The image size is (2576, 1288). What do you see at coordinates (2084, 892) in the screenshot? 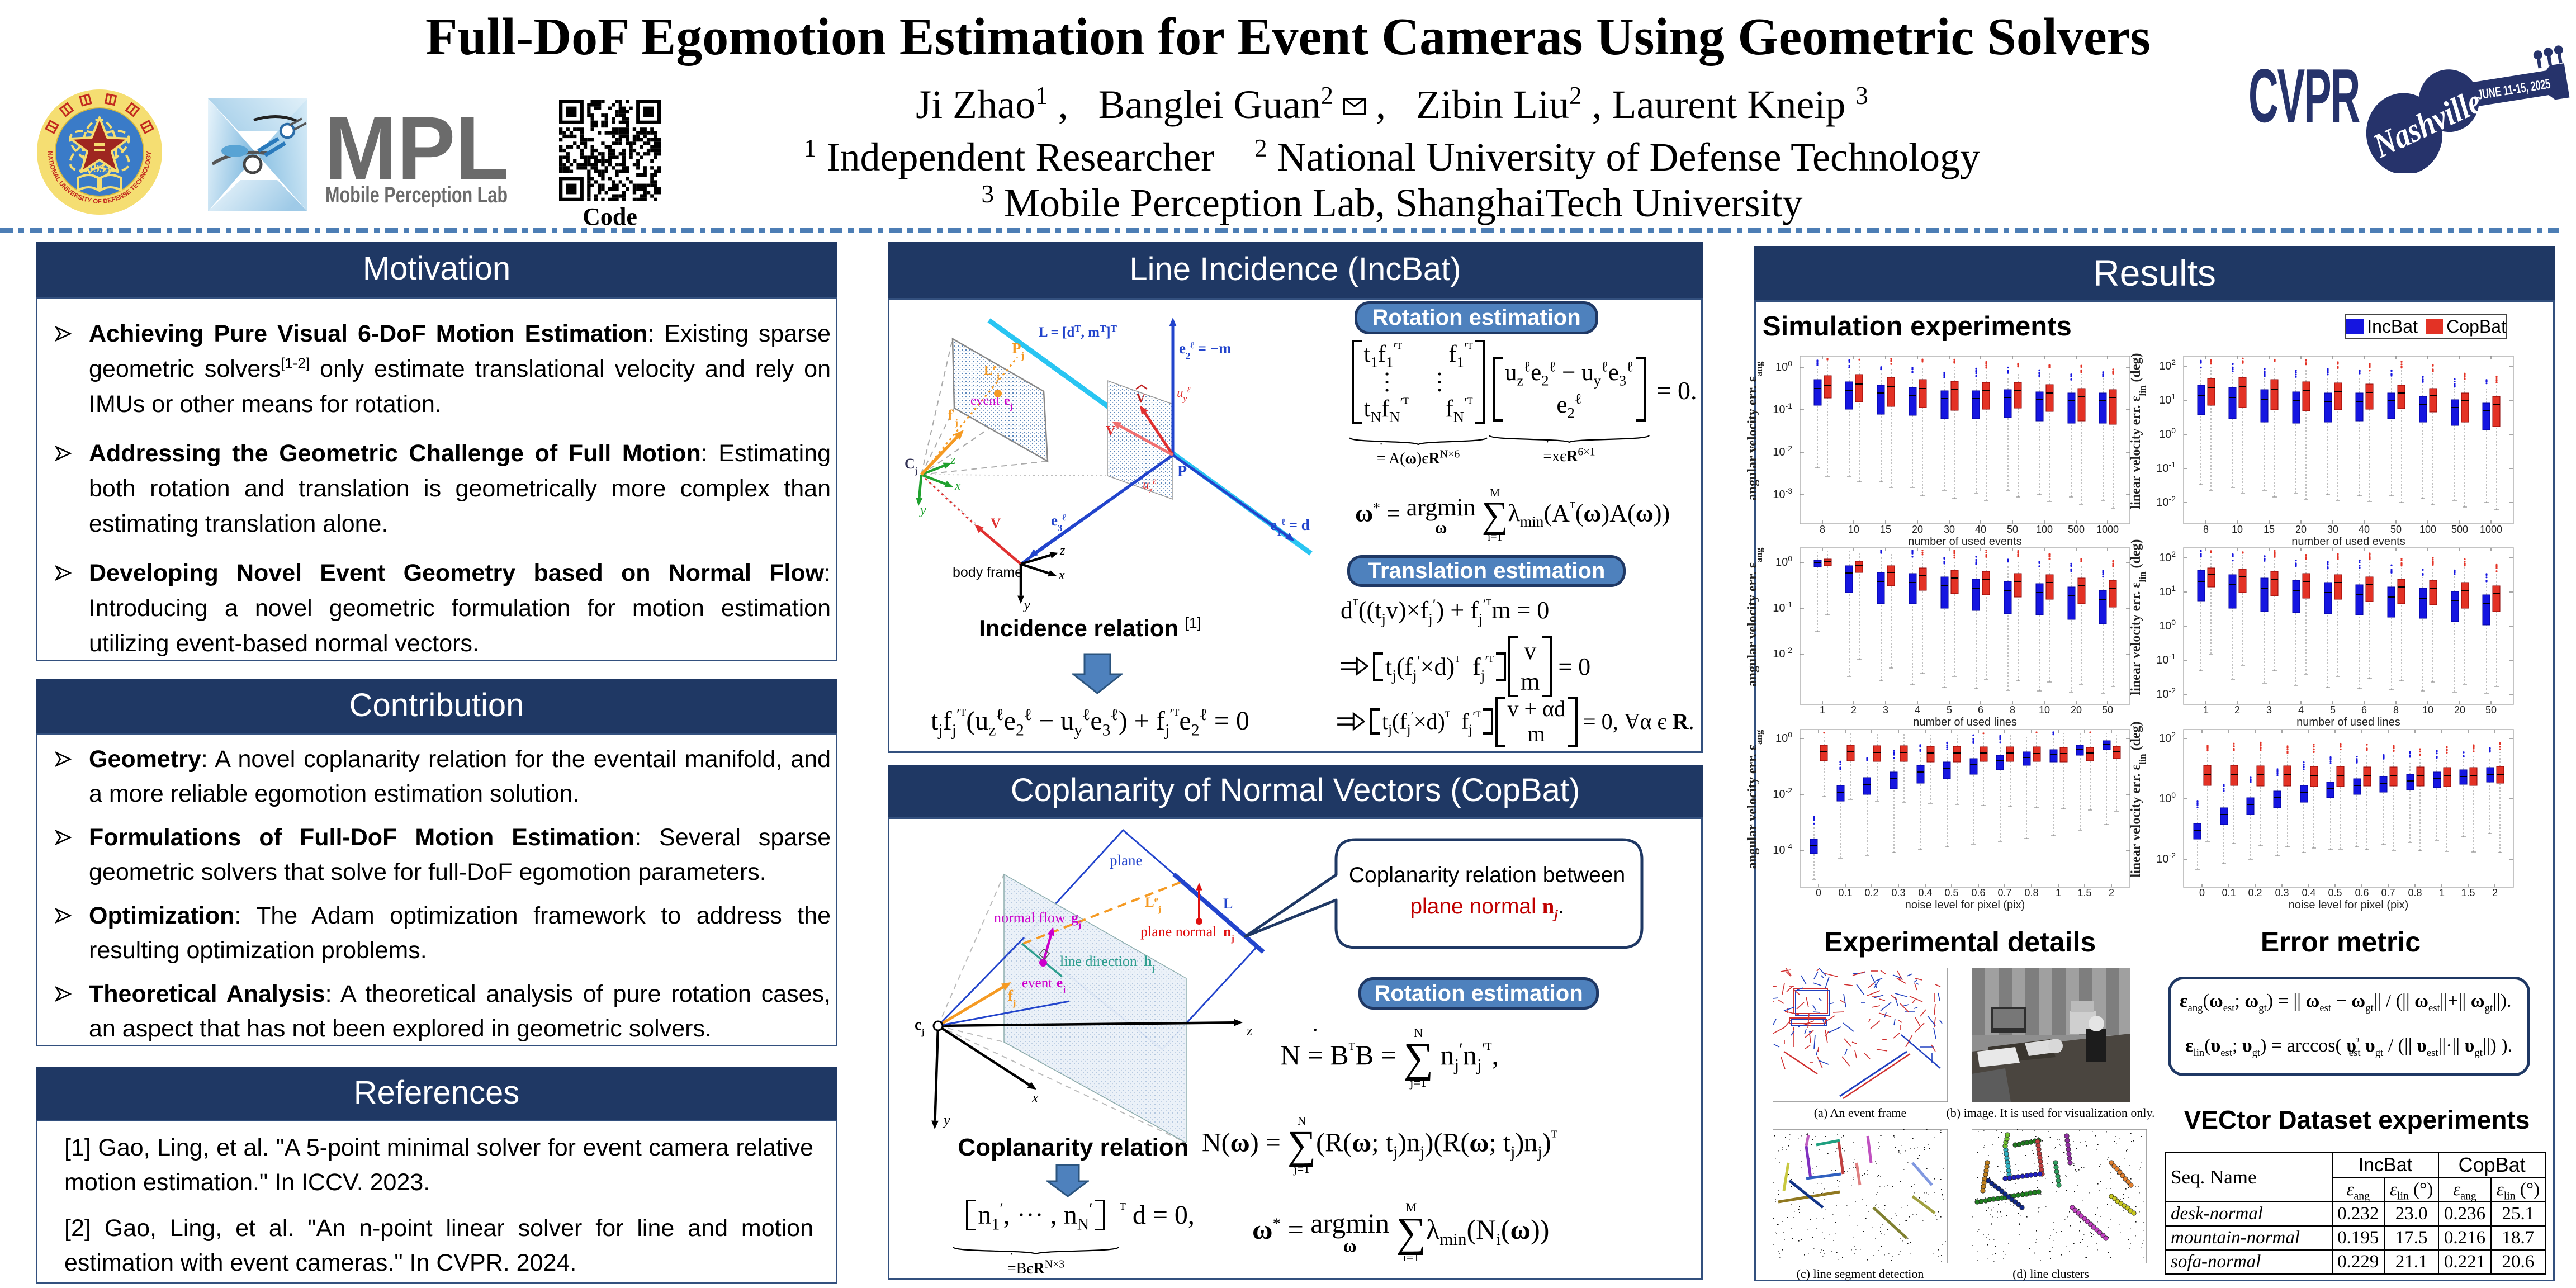
I see `svg-text: 1.5` at bounding box center [2084, 892].